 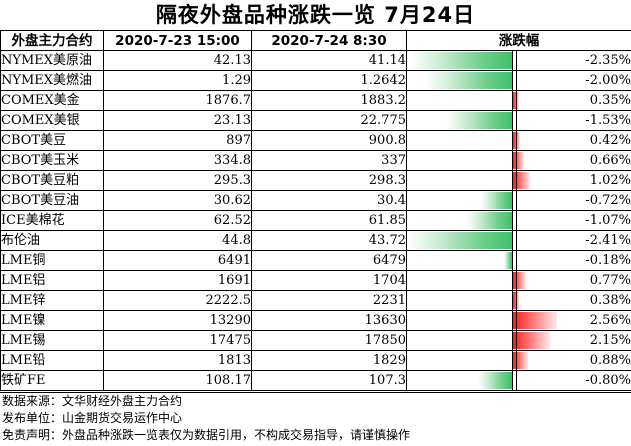 What do you see at coordinates (329, 181) in the screenshot?
I see `curr-price: 298.3` at bounding box center [329, 181].